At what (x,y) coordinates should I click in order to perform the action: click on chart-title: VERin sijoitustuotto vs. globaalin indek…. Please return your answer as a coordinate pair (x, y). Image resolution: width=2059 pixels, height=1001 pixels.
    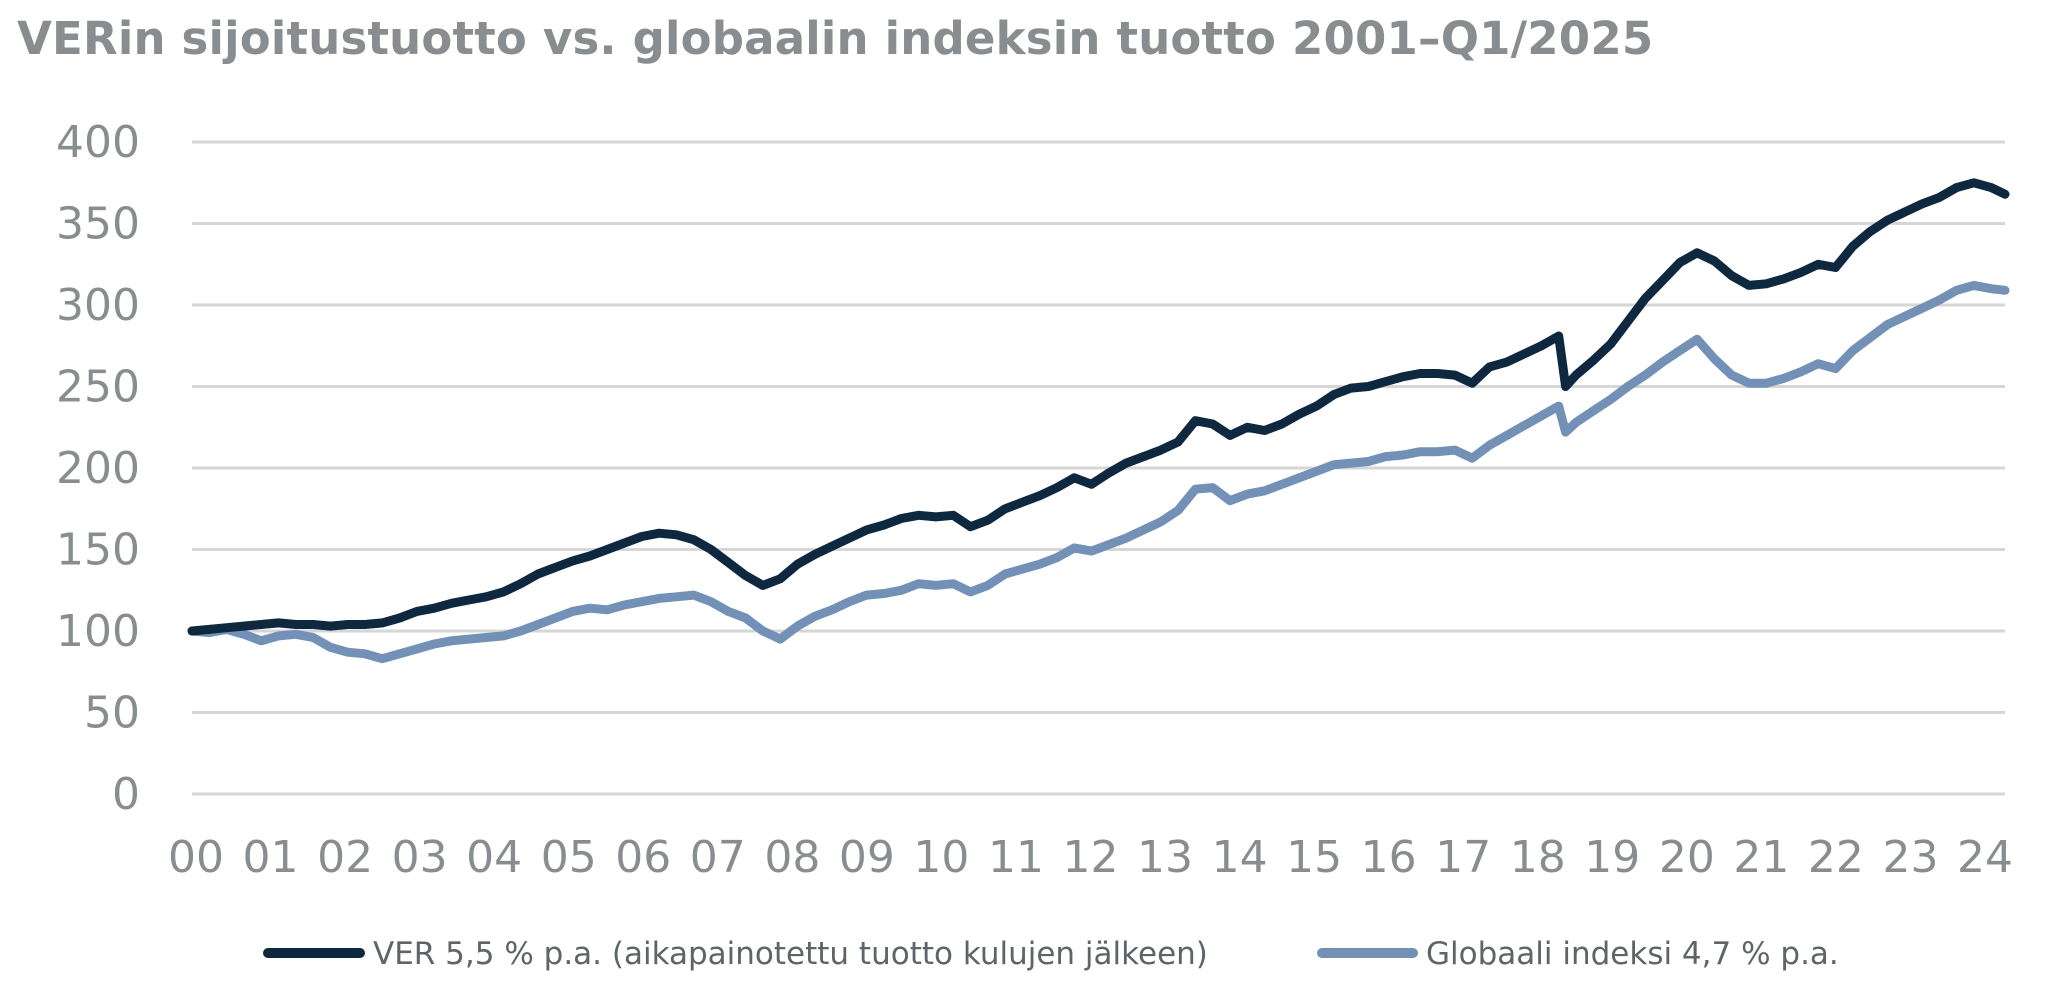
    Looking at the image, I should click on (835, 38).